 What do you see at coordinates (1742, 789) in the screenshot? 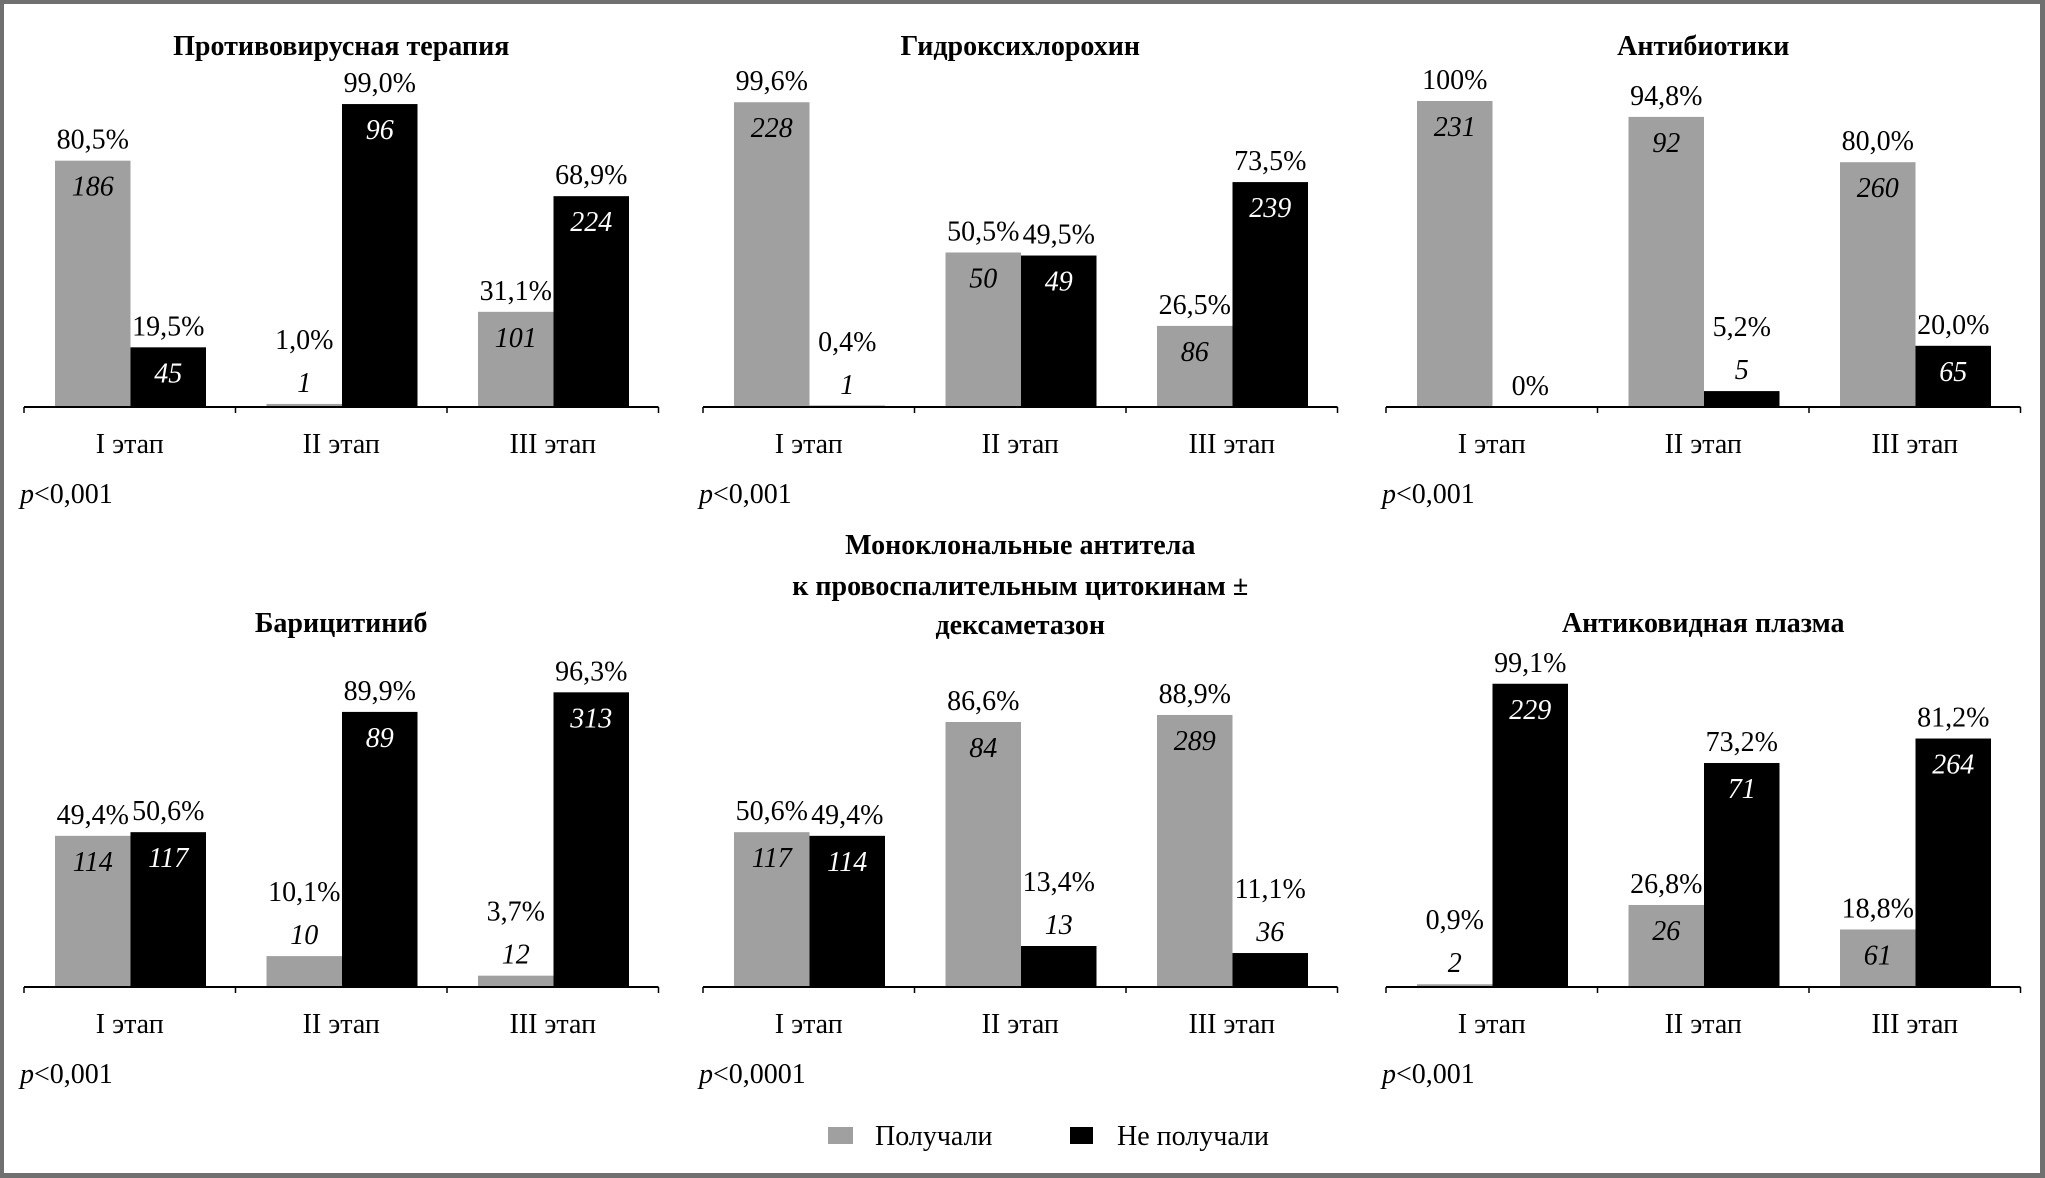
I see `count-label: 71` at bounding box center [1742, 789].